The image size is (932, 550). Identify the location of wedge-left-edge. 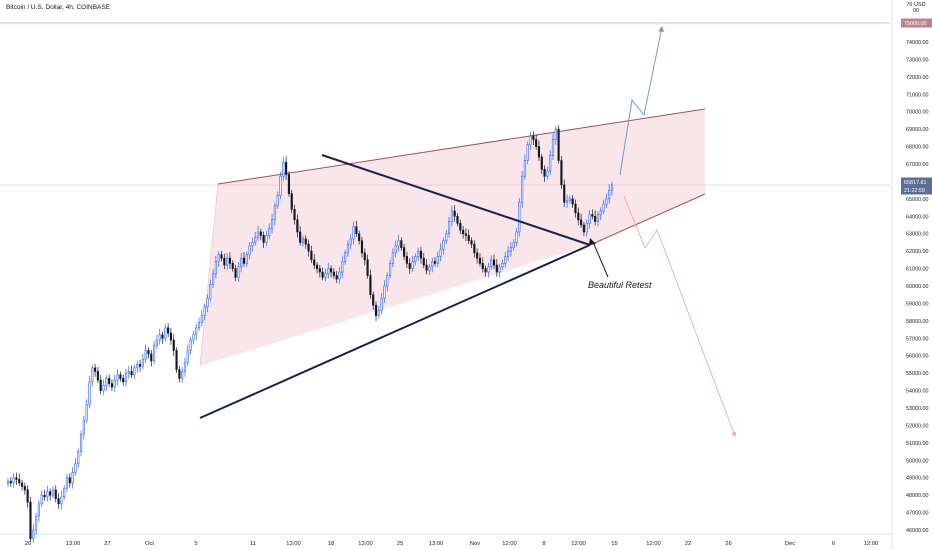
(209, 275).